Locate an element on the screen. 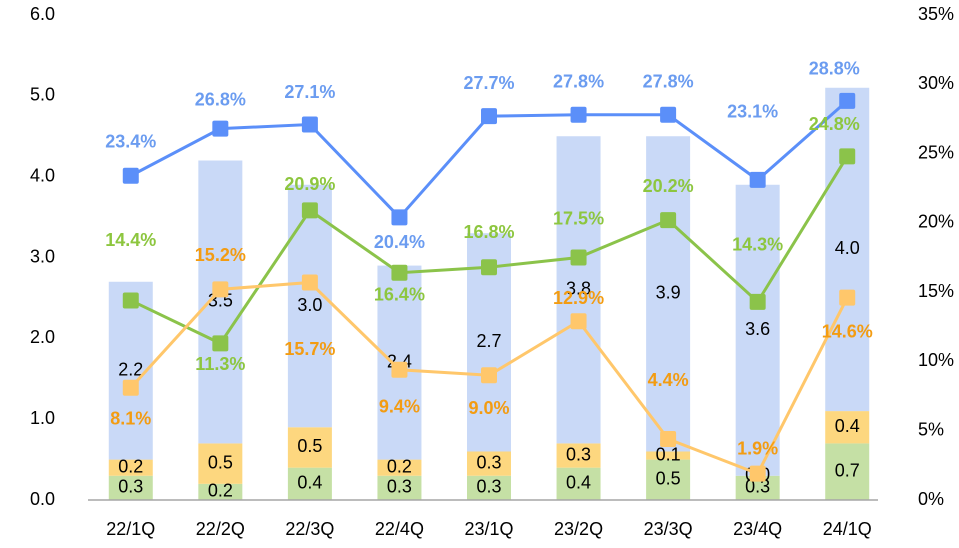 Image resolution: width=959 pixels, height=548 pixels. y2-tick-label: 5% is located at coordinates (931, 429).